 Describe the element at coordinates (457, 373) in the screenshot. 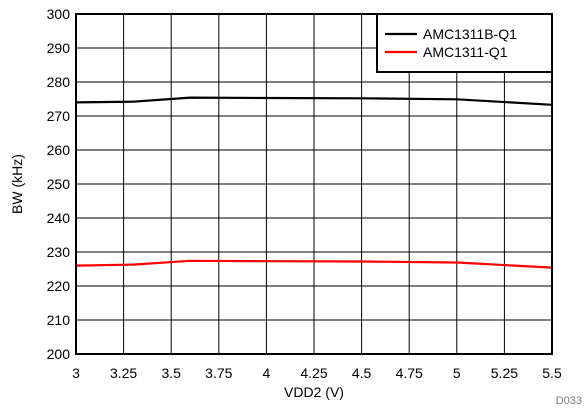

I see `x-tick-label: 5` at that location.